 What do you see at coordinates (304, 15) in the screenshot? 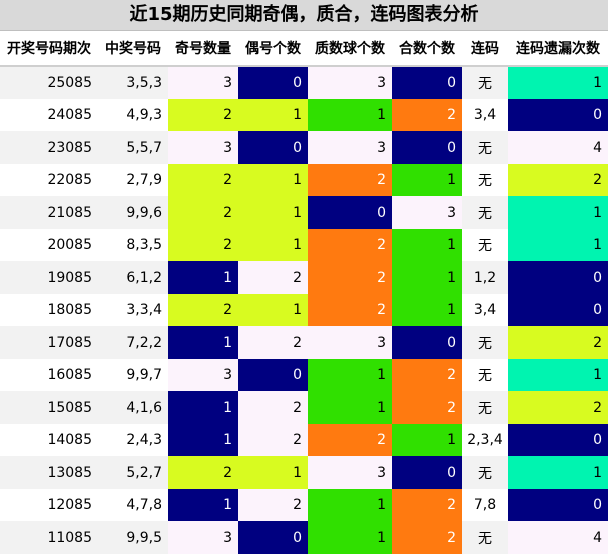
I see `page-title: 近15期历史同期奇偶，质合，连码图表分析` at bounding box center [304, 15].